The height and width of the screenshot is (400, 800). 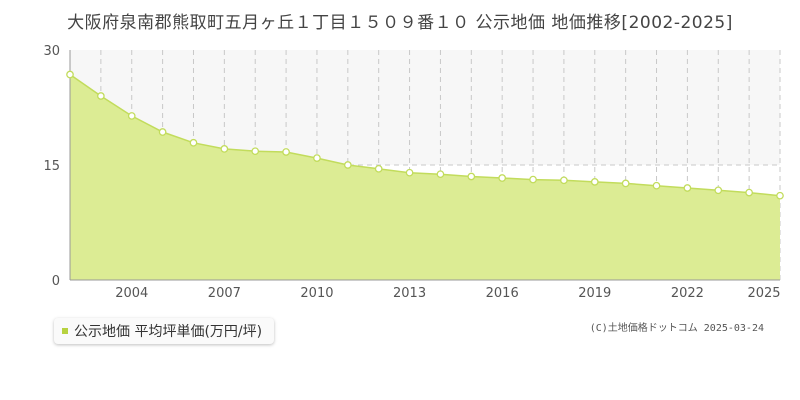 I want to click on y-tick-label: 0, so click(x=56, y=281).